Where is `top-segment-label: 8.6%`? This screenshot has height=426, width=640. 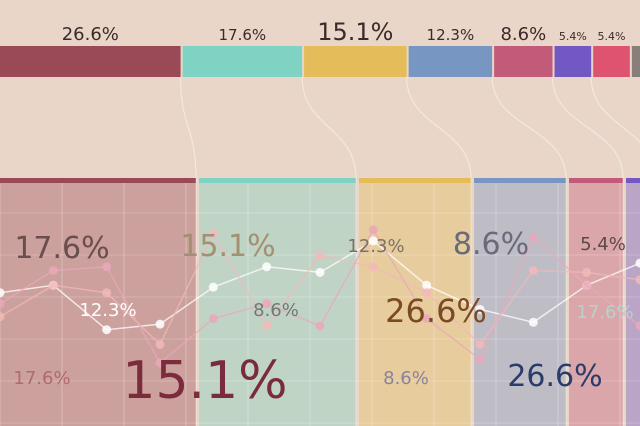 top-segment-label: 8.6% is located at coordinates (523, 34).